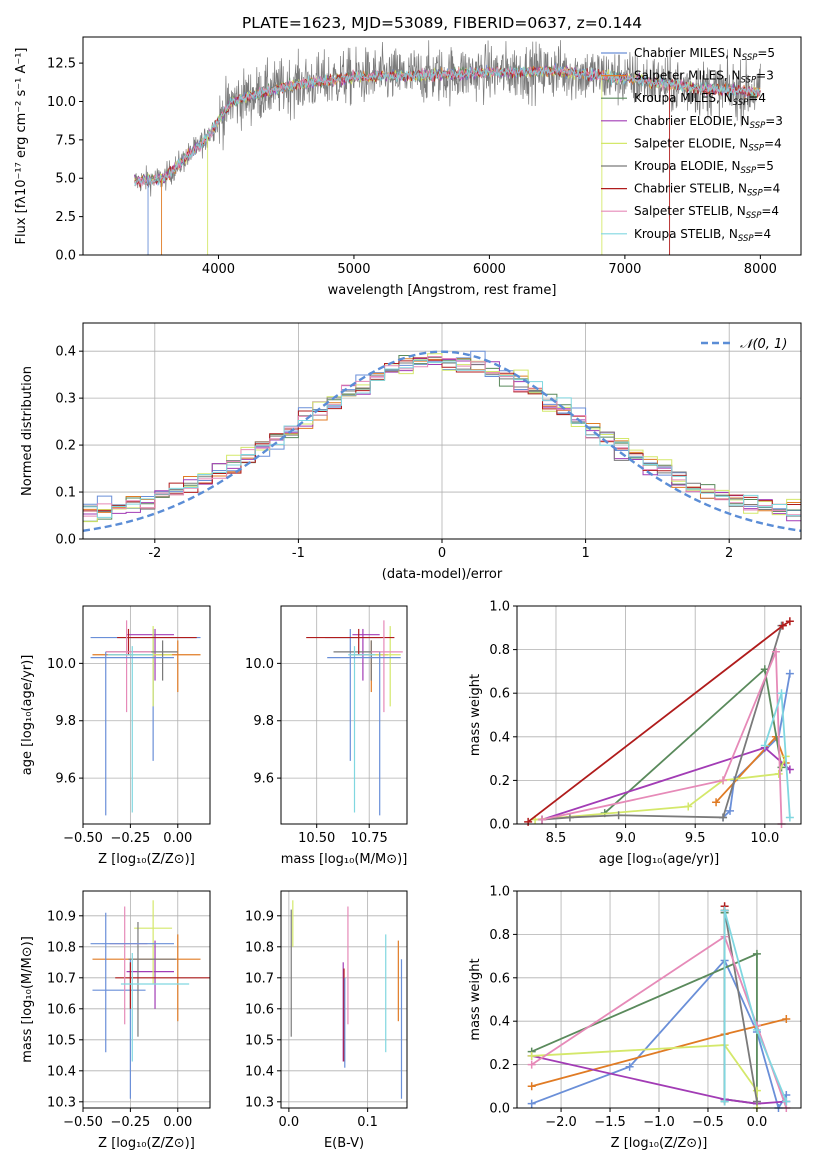 This screenshot has height=1170, width=819. What do you see at coordinates (695, 838) in the screenshot?
I see `x-tick-label: 9.5` at bounding box center [695, 838].